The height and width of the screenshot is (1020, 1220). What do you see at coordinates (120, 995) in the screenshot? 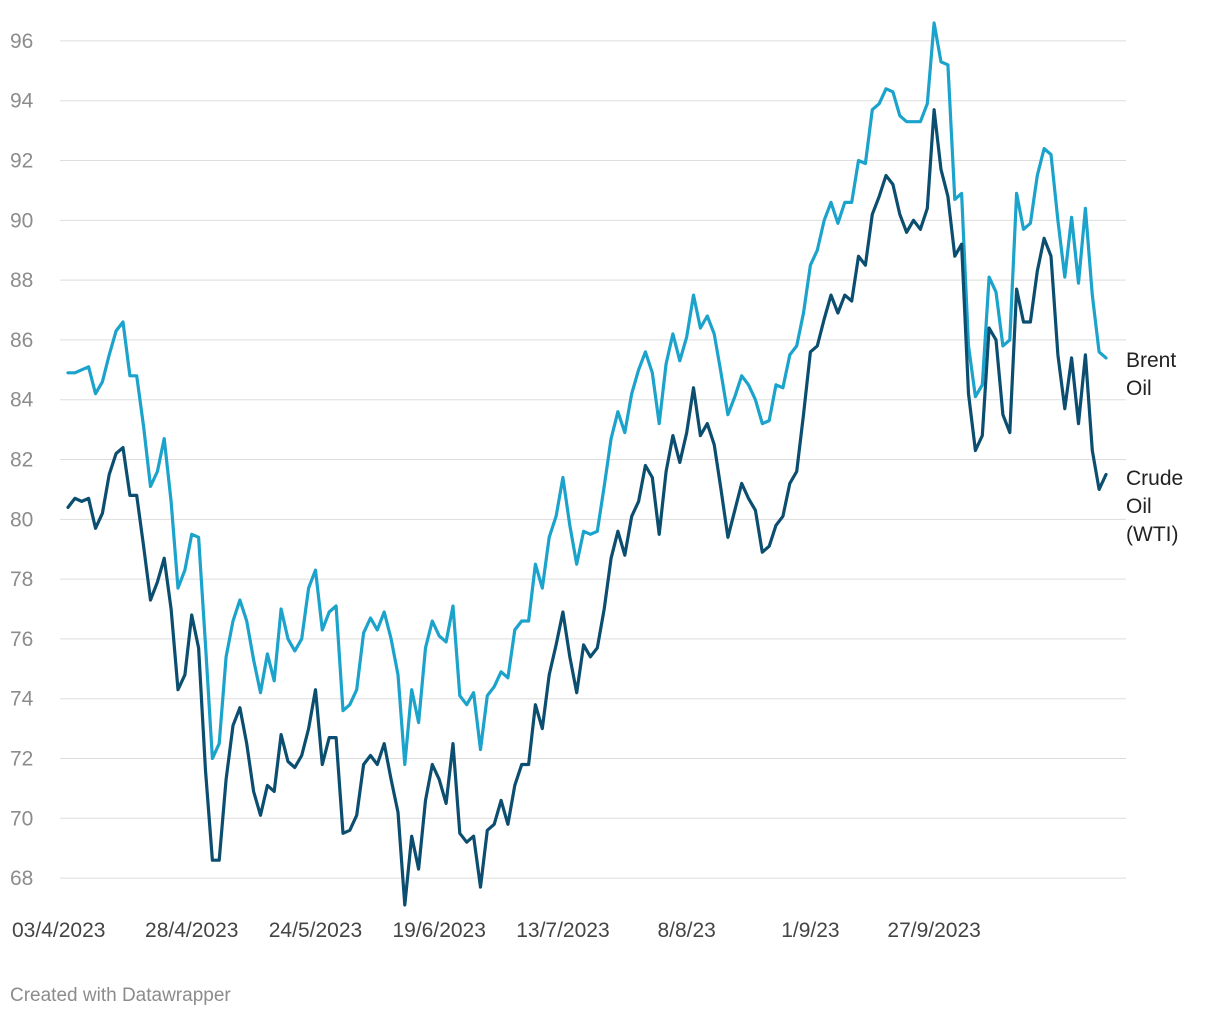
I see `footer-credit: Created with Datawrapper` at bounding box center [120, 995].